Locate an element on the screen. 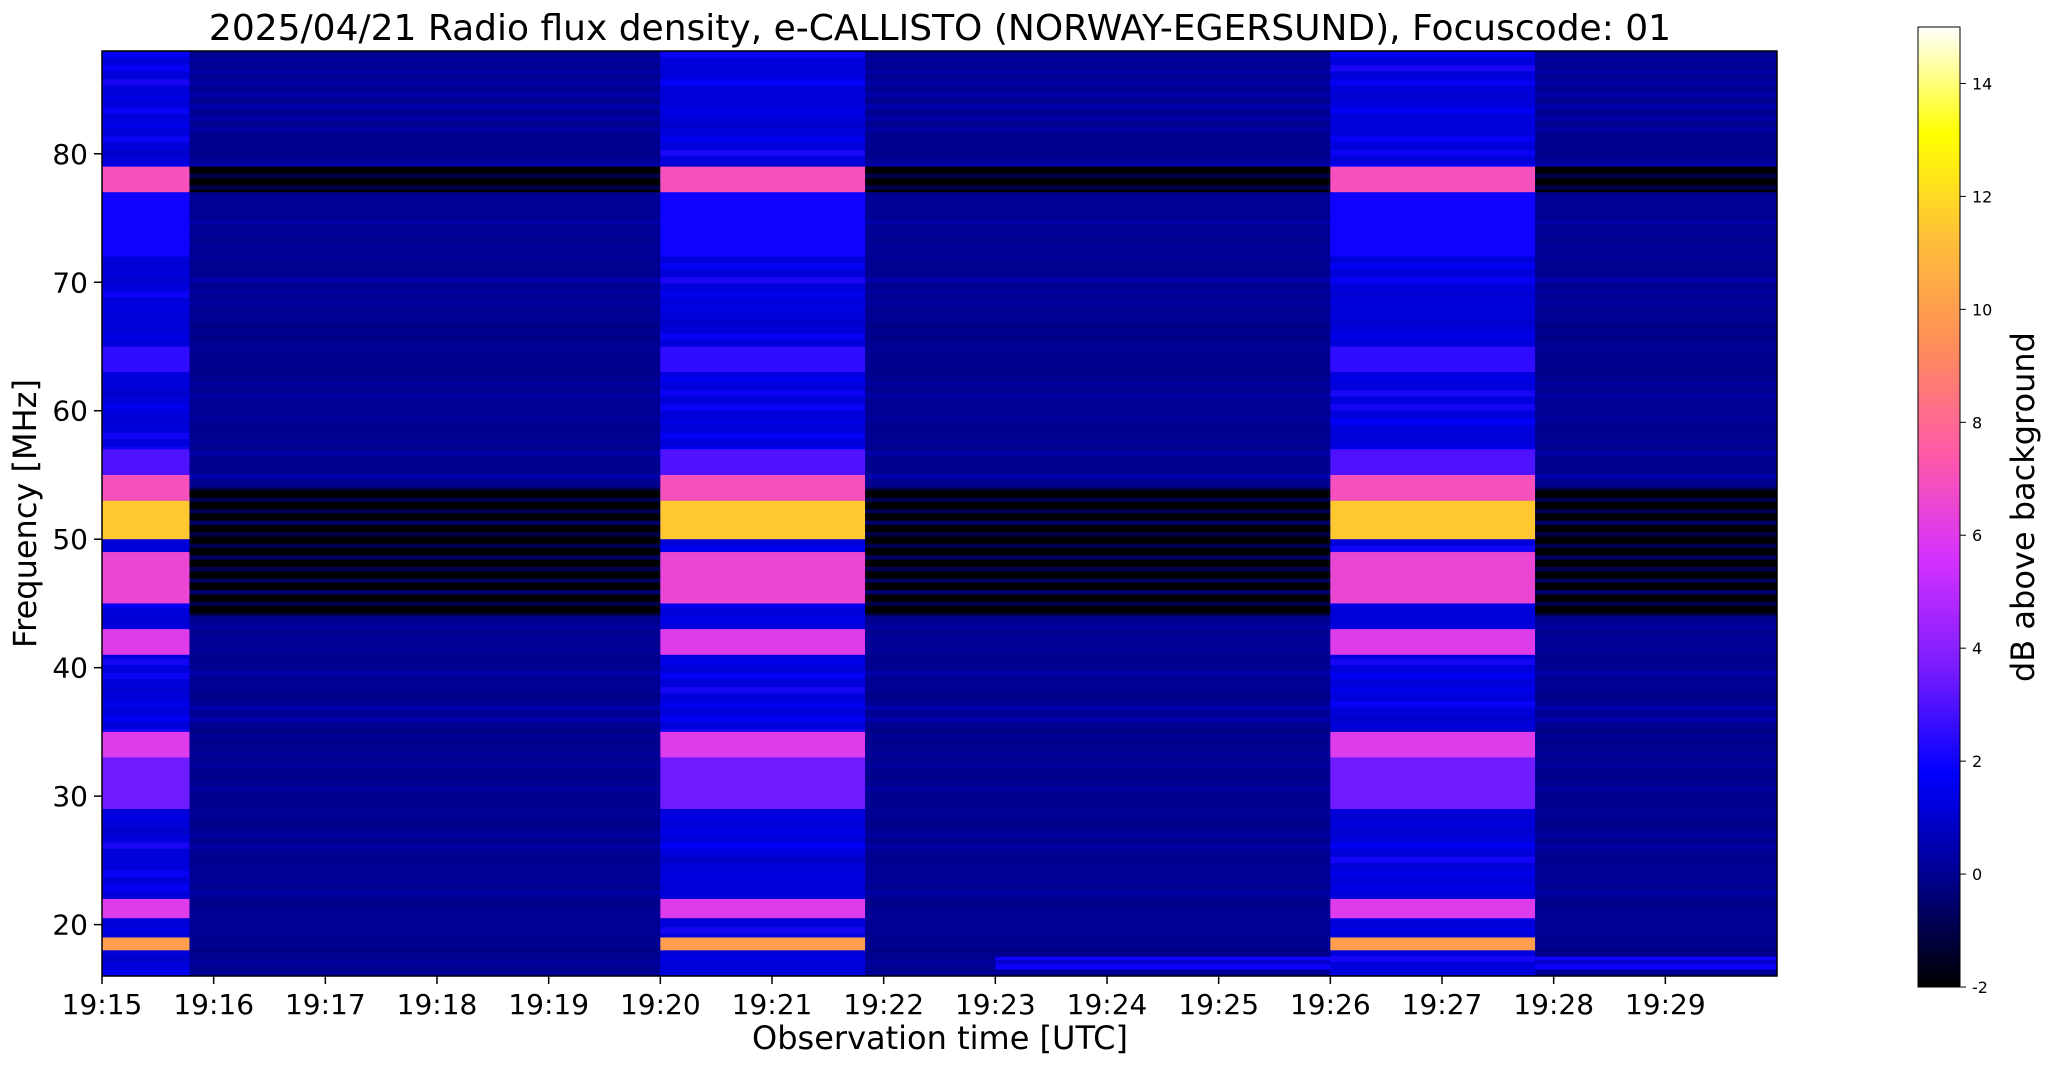  x-axis-label: Observation time [UTC] is located at coordinates (940, 1038).